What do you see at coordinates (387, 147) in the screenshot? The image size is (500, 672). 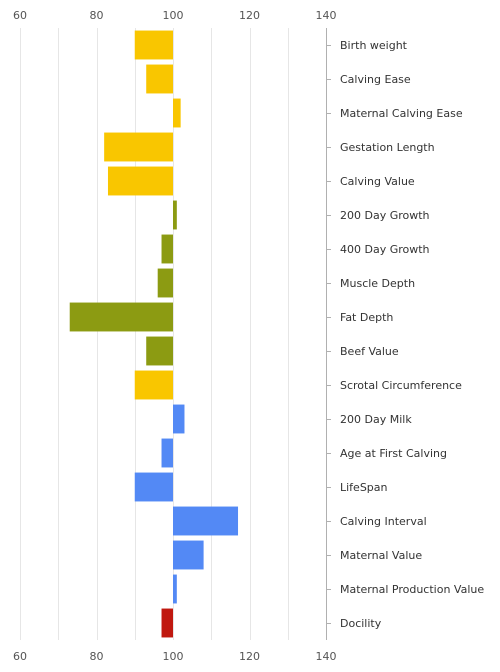 I see `category-label: Gestation Length` at bounding box center [387, 147].